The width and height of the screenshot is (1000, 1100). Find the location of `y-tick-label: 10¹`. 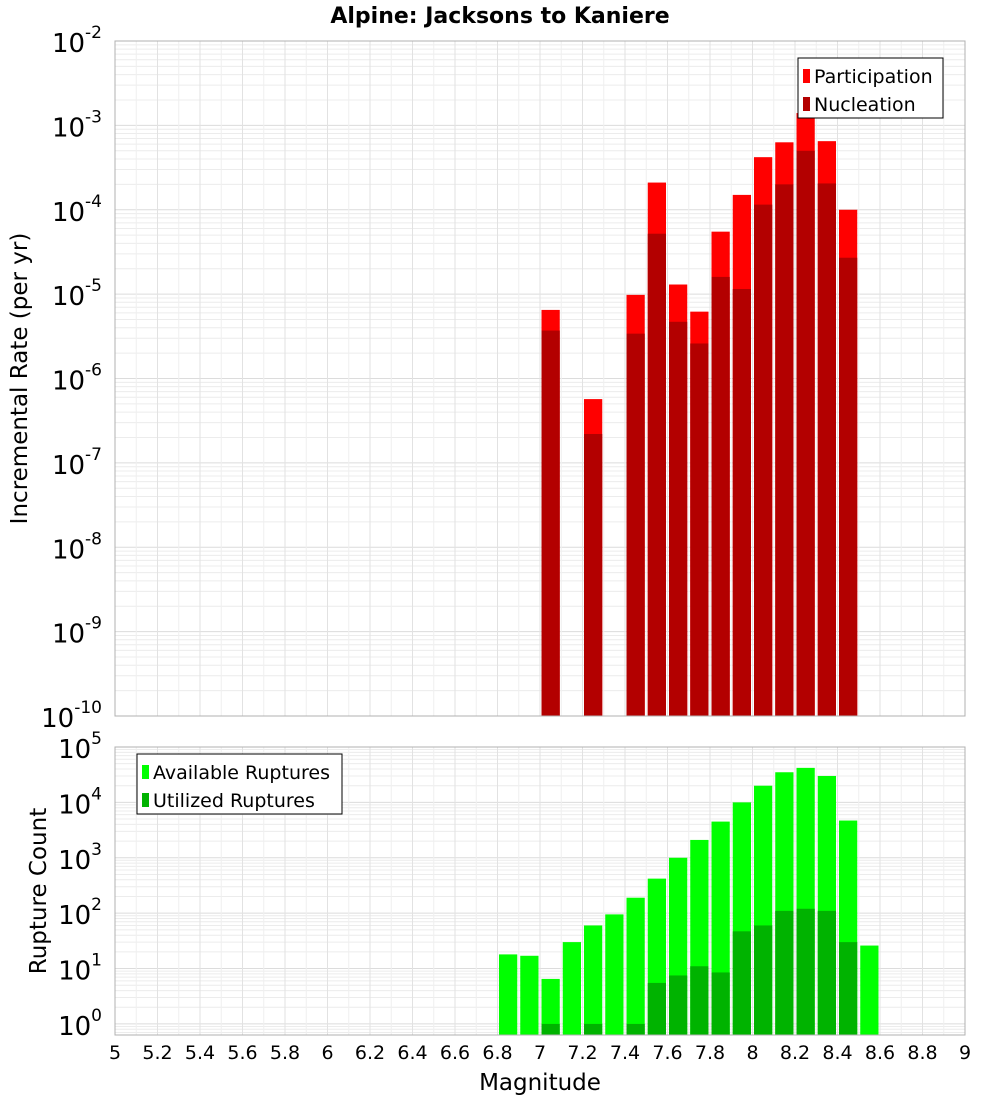

y-tick-label: 10¹ is located at coordinates (80, 969).